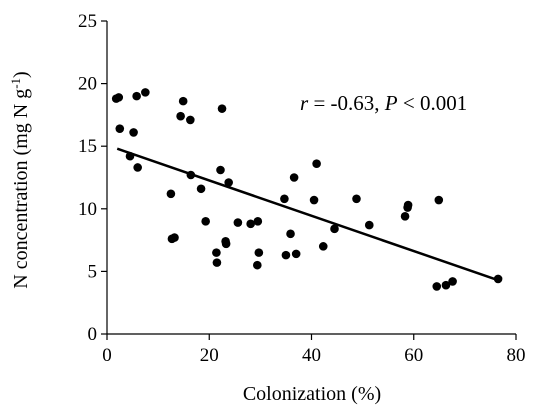 The height and width of the screenshot is (408, 533). Describe the element at coordinates (516, 355) in the screenshot. I see `x-tick-label: 80` at that location.